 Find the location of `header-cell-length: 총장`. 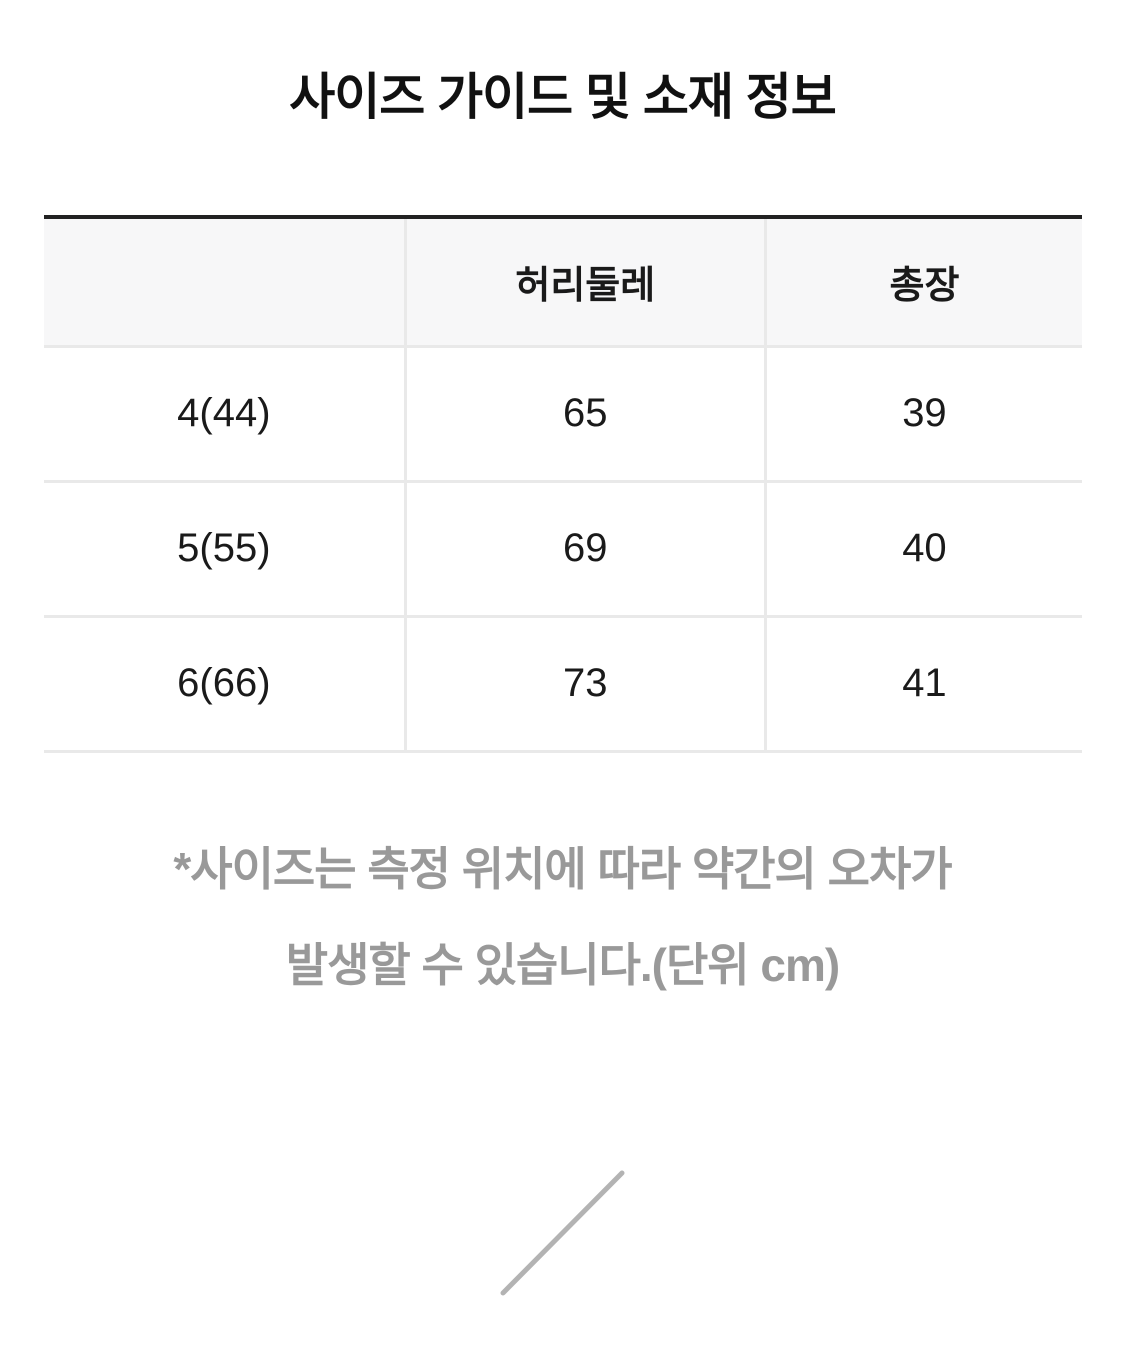

header-cell-length: 총장 is located at coordinates (922, 282).